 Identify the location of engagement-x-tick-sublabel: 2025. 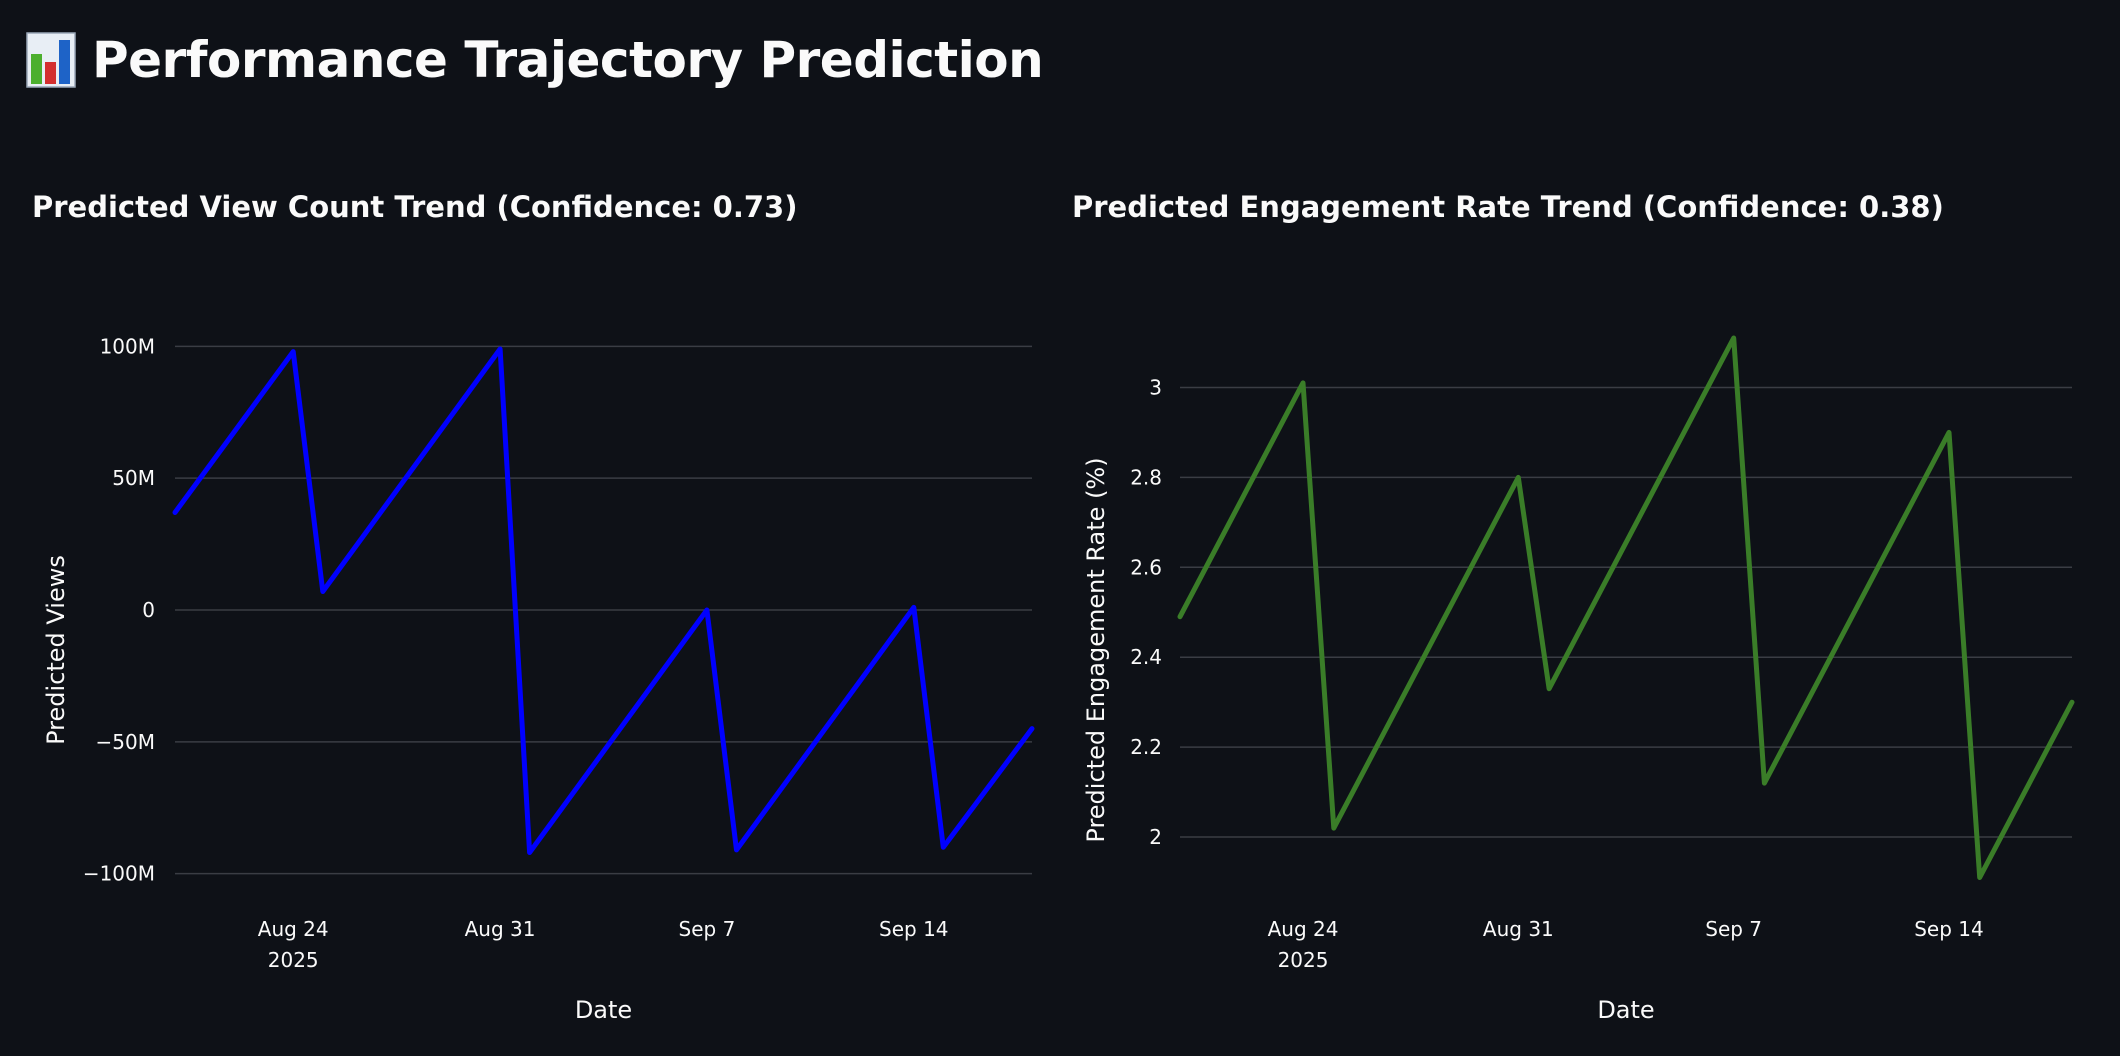
(1303, 960).